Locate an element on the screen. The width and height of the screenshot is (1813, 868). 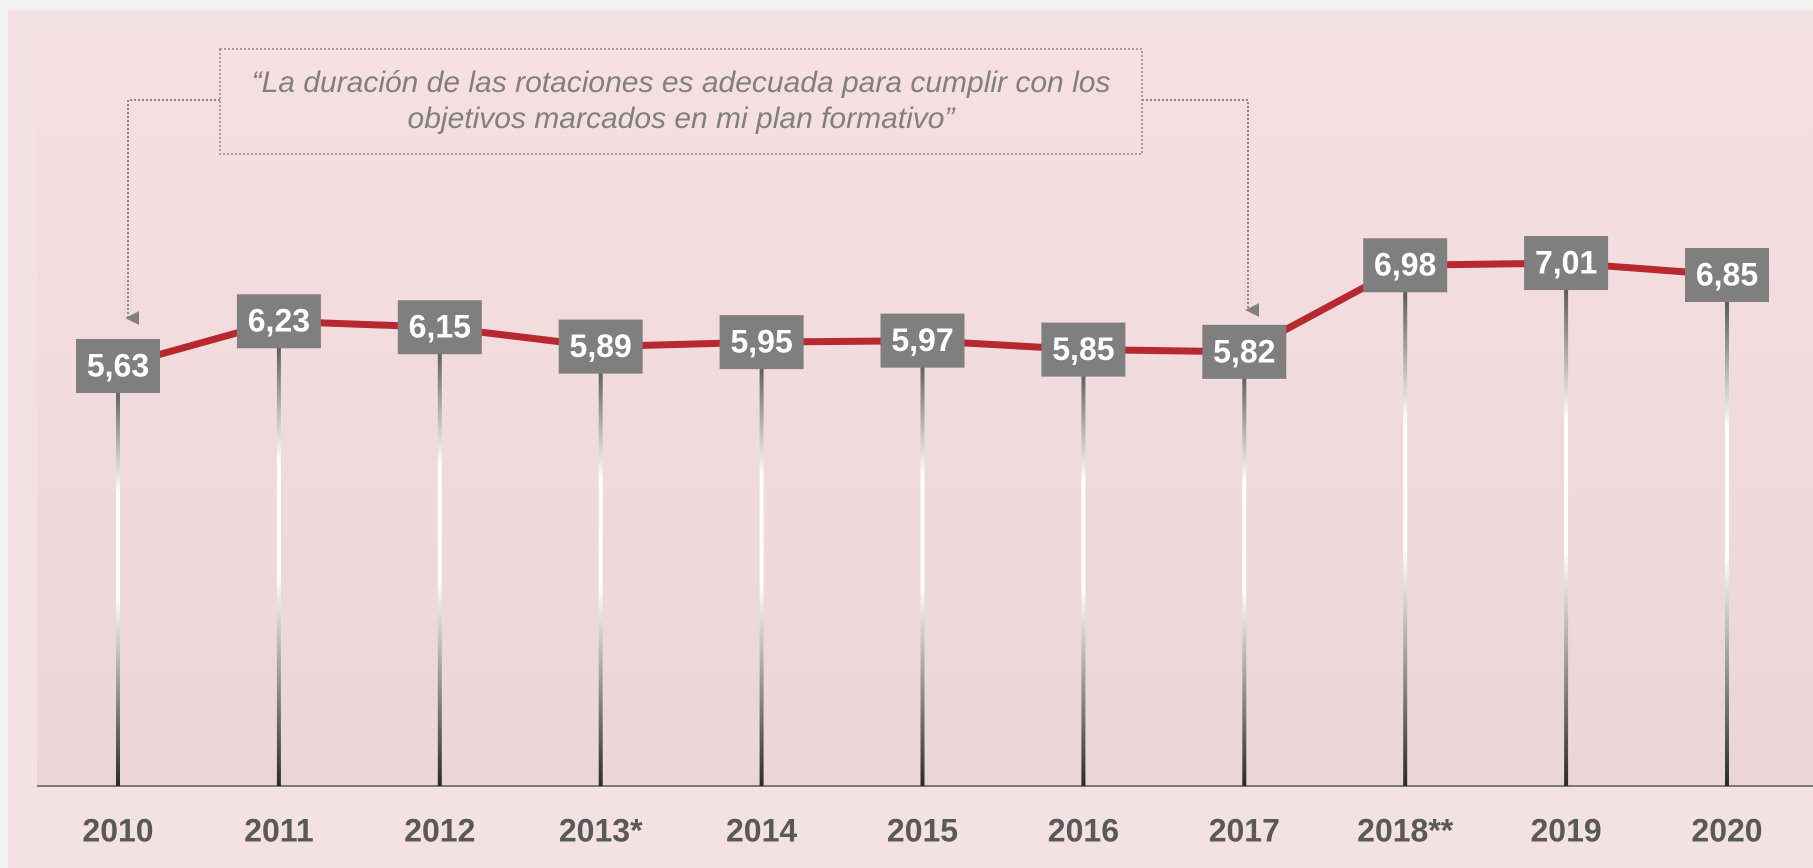
data-label: 6,85 is located at coordinates (1727, 274).